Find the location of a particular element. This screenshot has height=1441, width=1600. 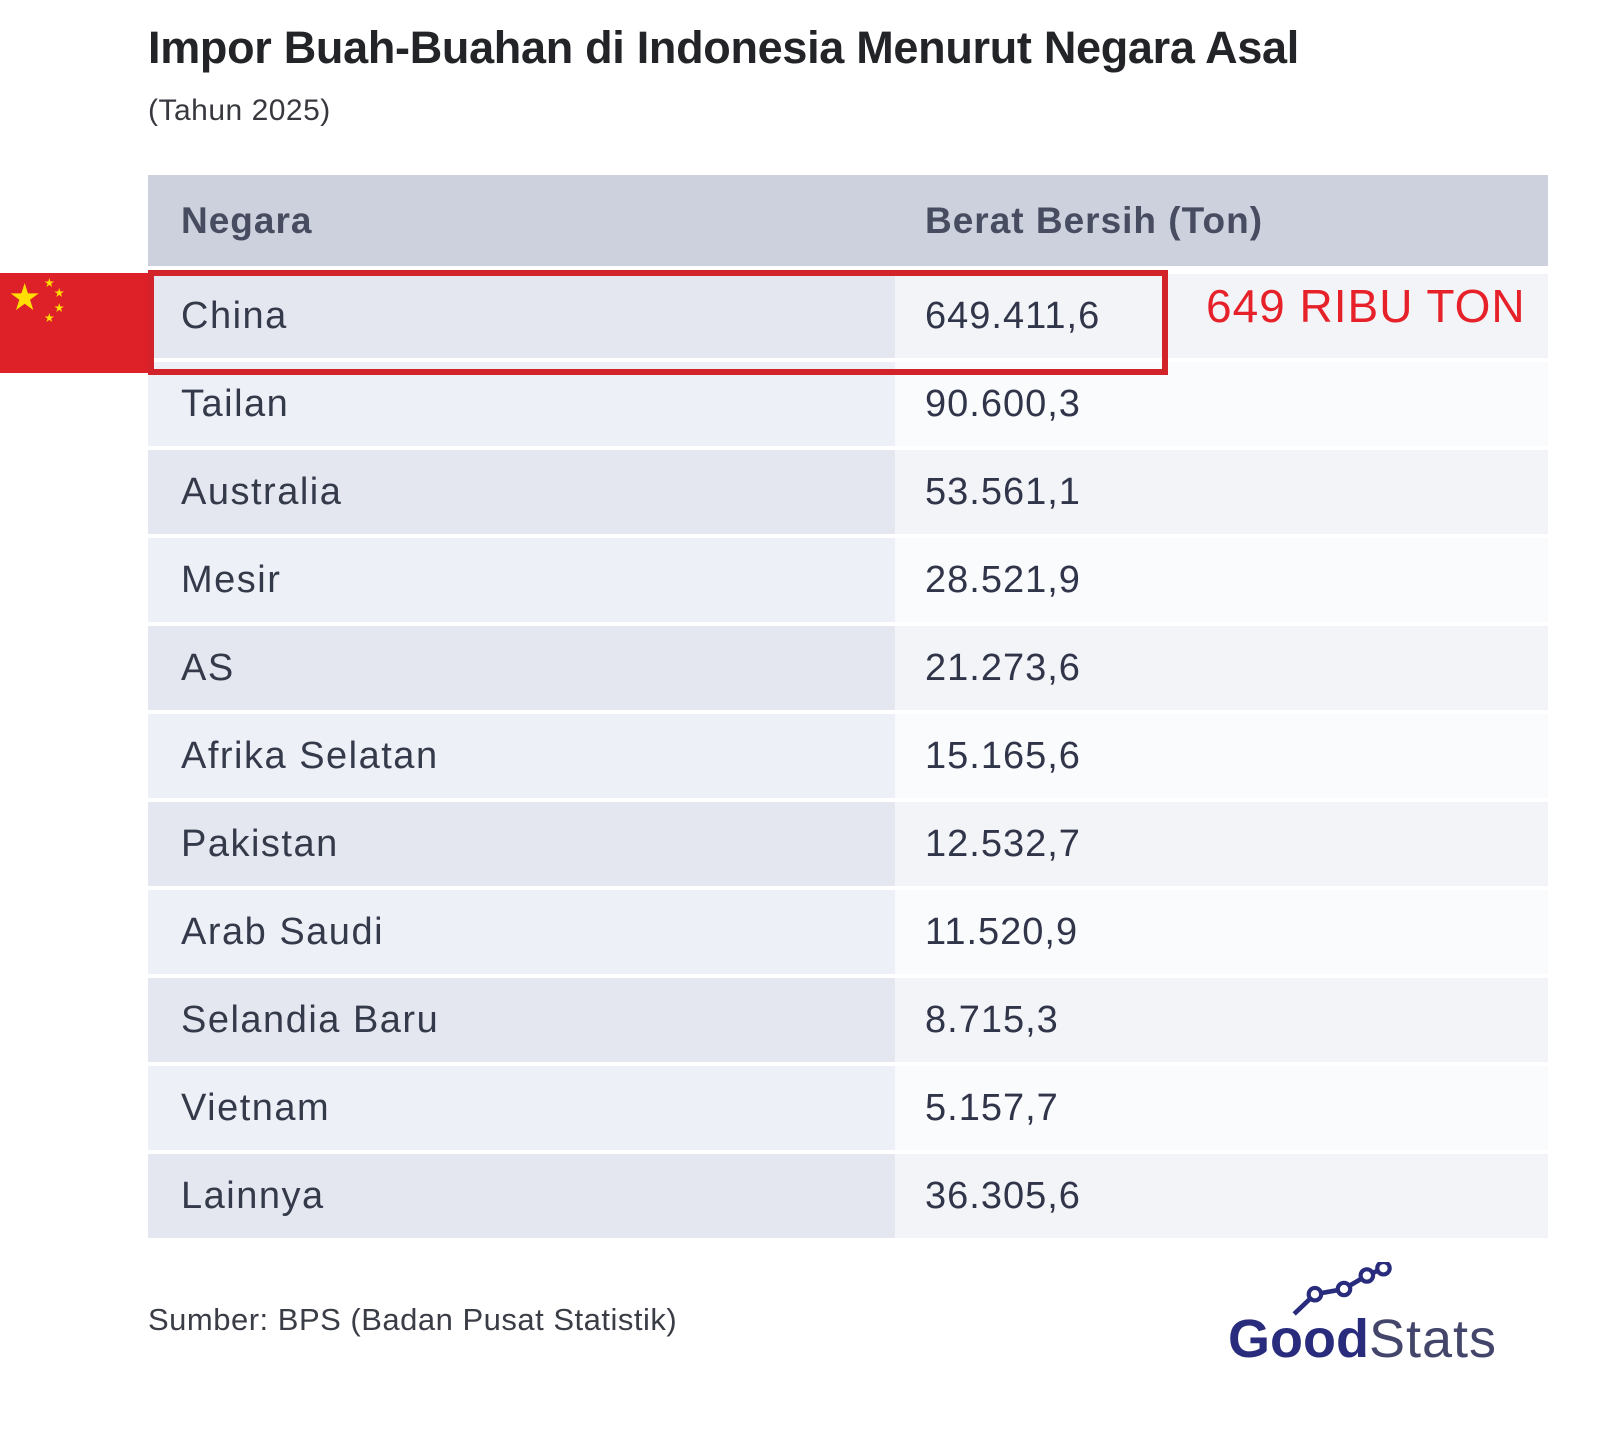

weight-cell: 21.273,6 is located at coordinates (1221, 668).